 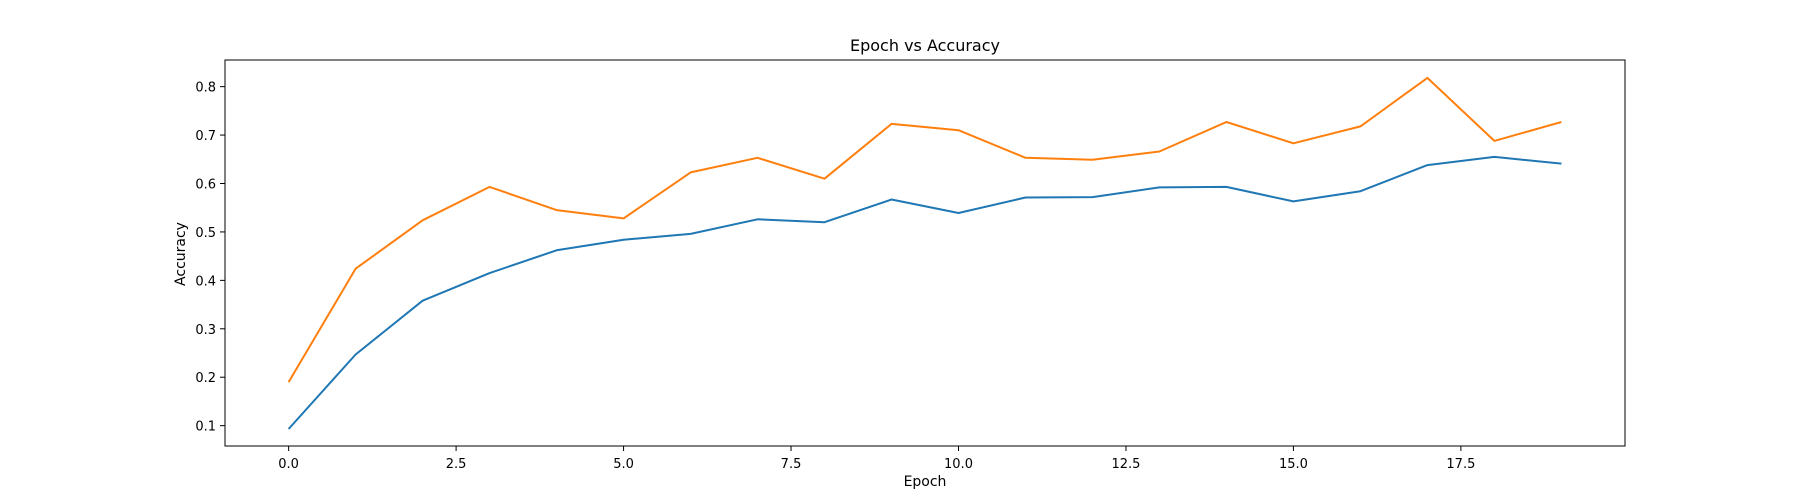 What do you see at coordinates (205, 88) in the screenshot?
I see `y-tick-label: 0.8` at bounding box center [205, 88].